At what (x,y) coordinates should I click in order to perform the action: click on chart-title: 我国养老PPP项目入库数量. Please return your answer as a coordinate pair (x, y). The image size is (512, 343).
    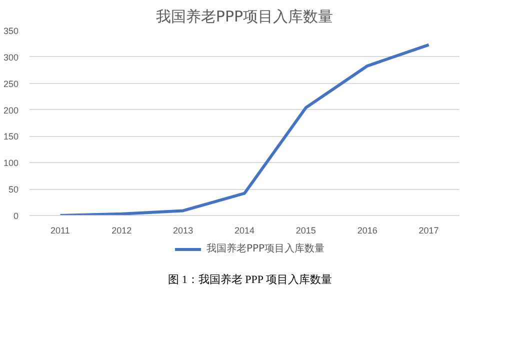
    Looking at the image, I should click on (245, 17).